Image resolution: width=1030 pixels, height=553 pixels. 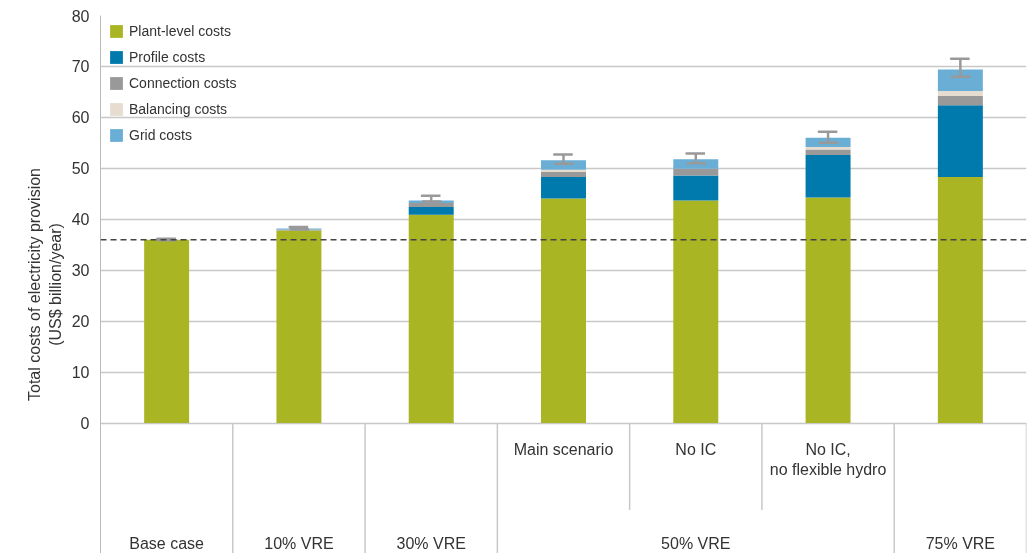 I want to click on legend-label: Plant-level costs, so click(x=180, y=31).